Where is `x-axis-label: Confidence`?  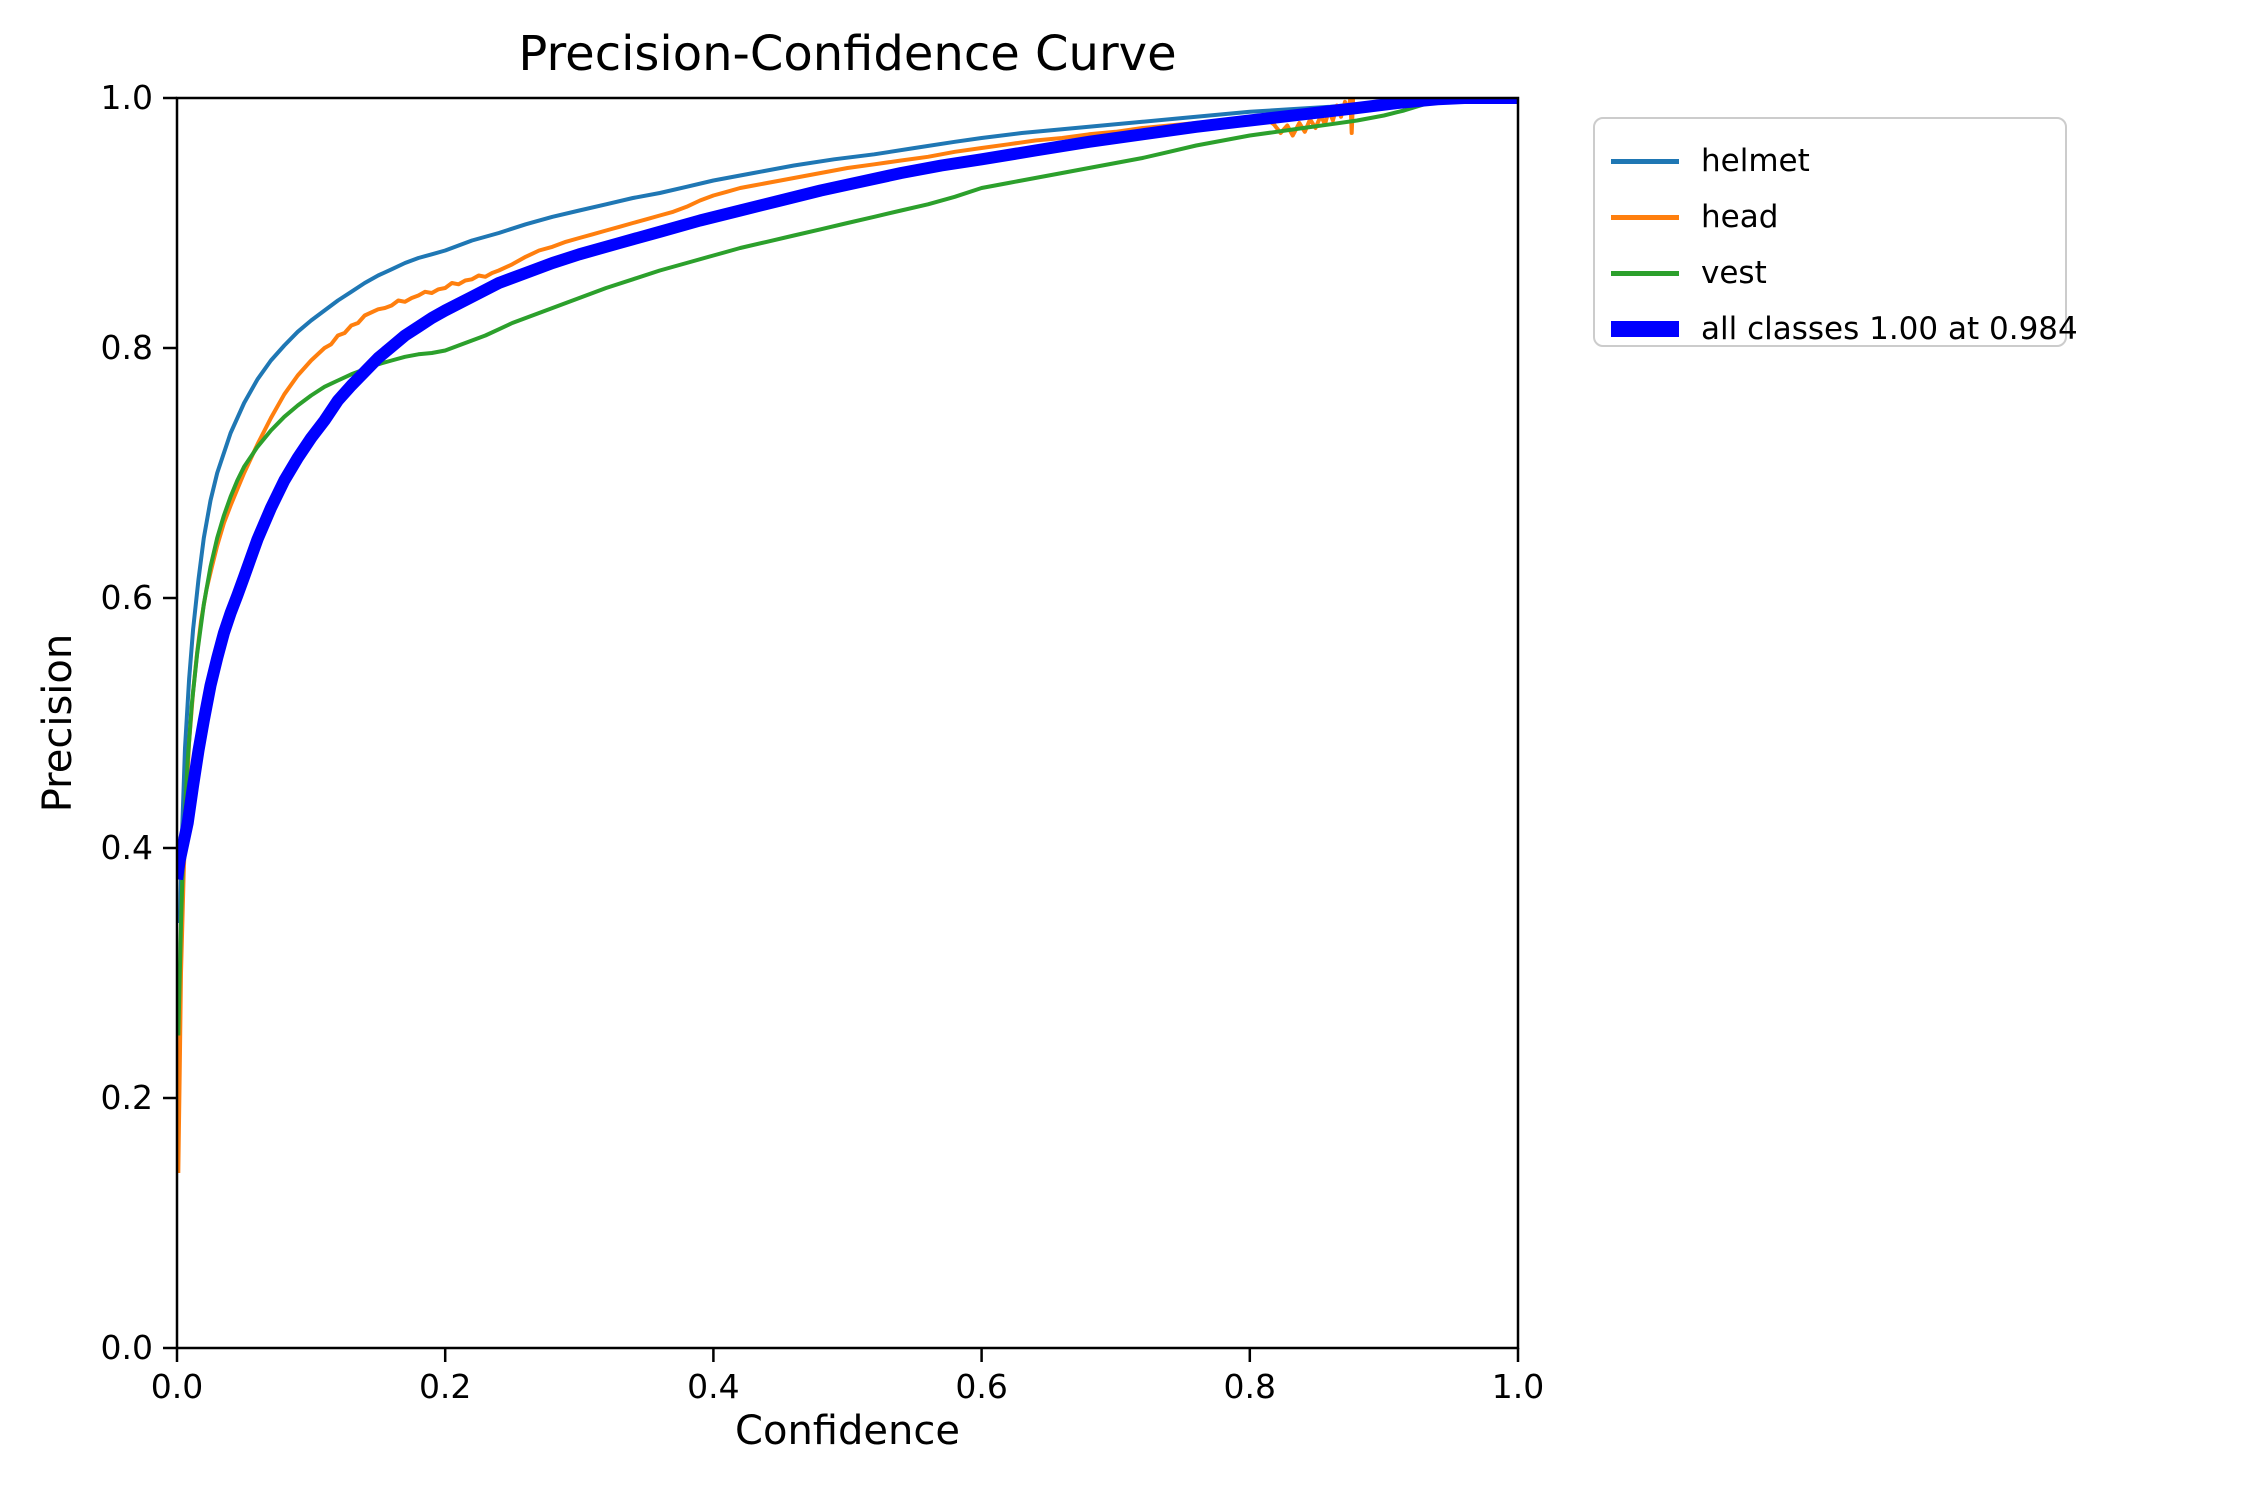
x-axis-label: Confidence is located at coordinates (847, 1431).